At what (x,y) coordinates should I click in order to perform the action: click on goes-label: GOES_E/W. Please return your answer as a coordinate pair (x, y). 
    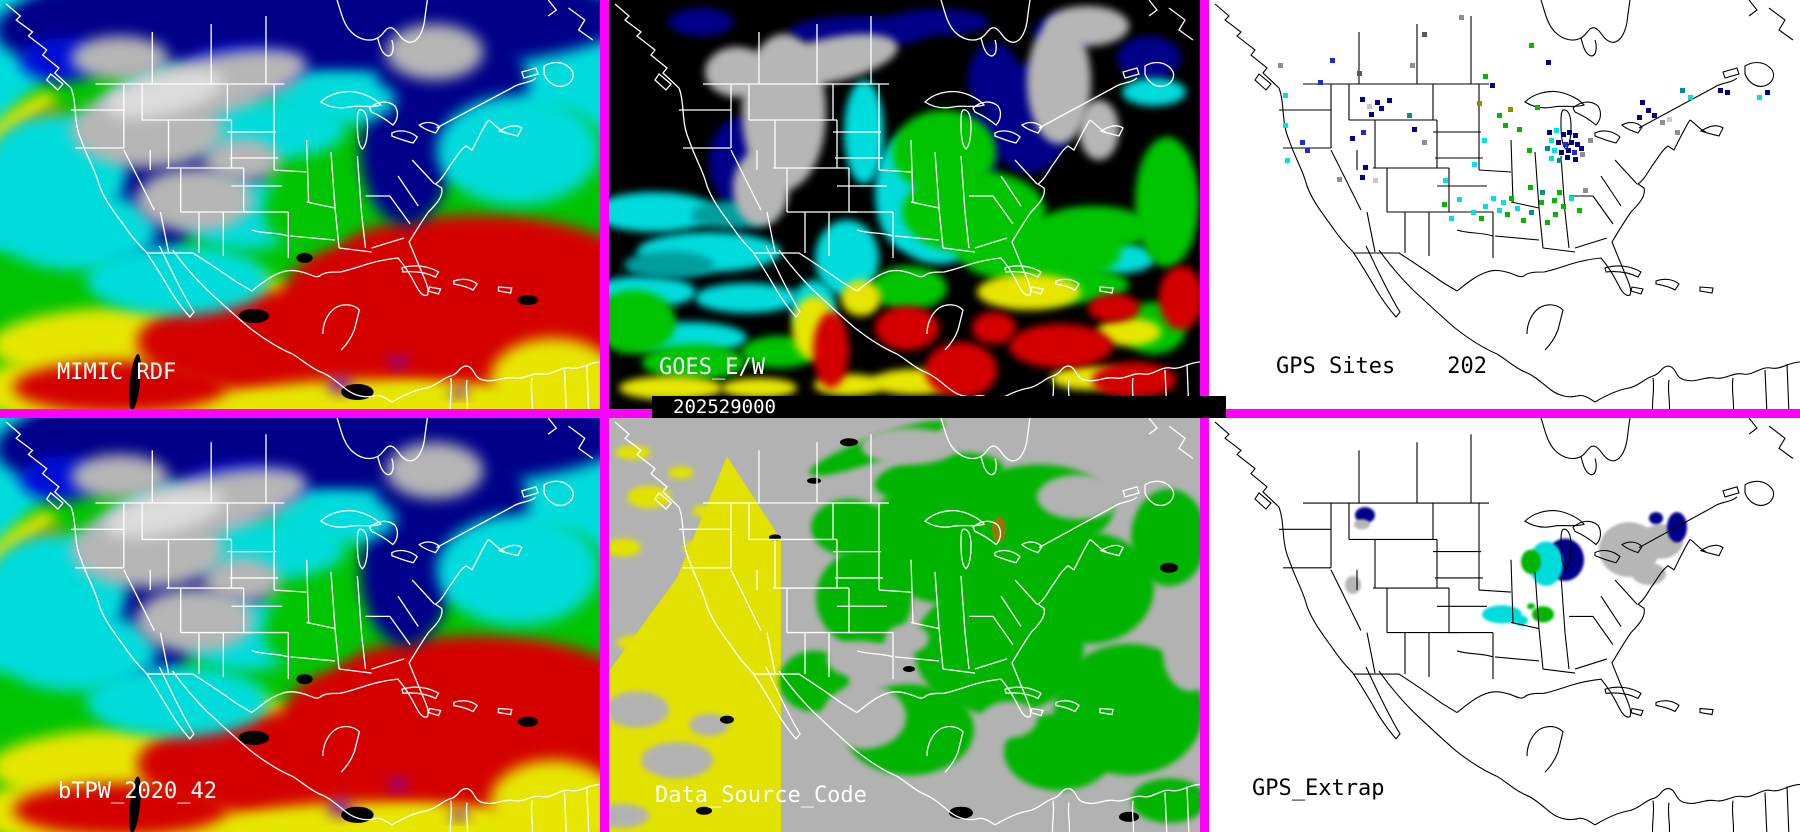
    Looking at the image, I should click on (712, 367).